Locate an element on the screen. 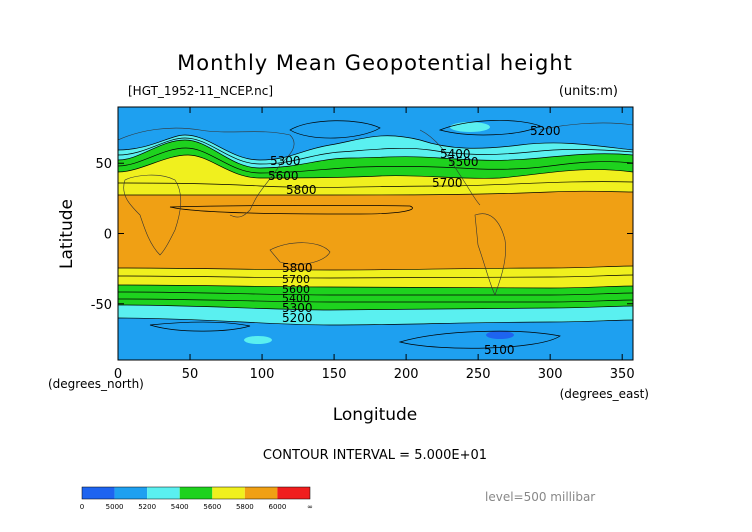 The image size is (752, 532). x-tick-label: 100 is located at coordinates (262, 374).